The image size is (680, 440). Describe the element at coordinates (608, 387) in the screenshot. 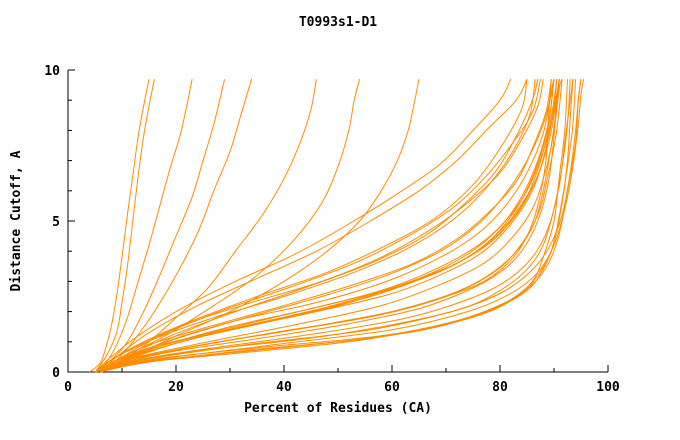

I see `x-tick-label: 100` at that location.